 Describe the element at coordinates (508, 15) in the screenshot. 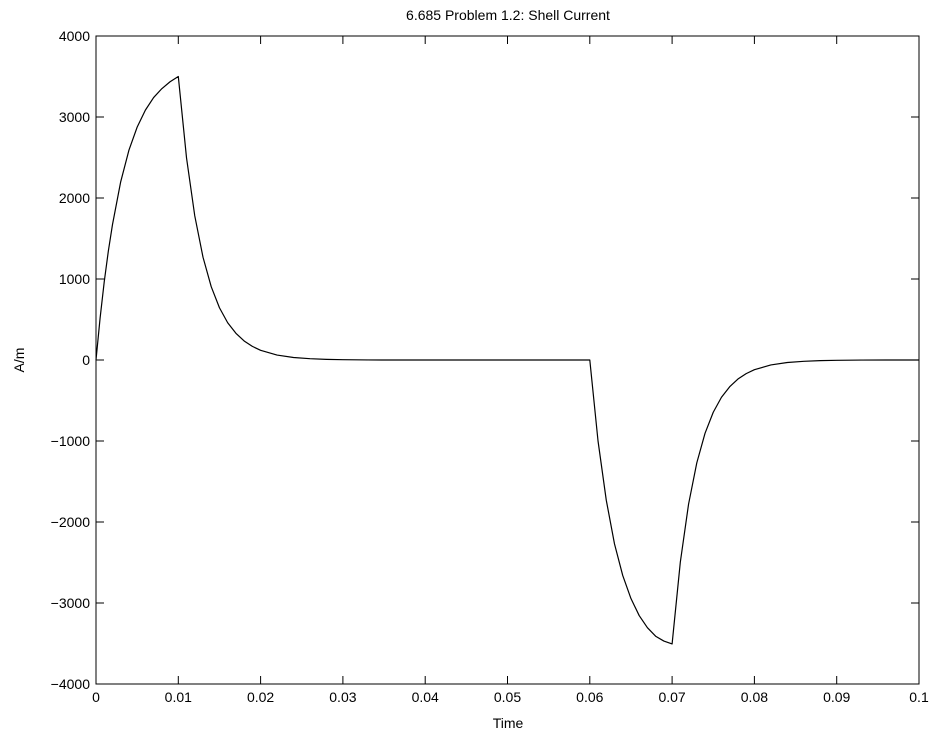

I see `chart-title: 6.685 Problem 1.2: Shell Current` at that location.